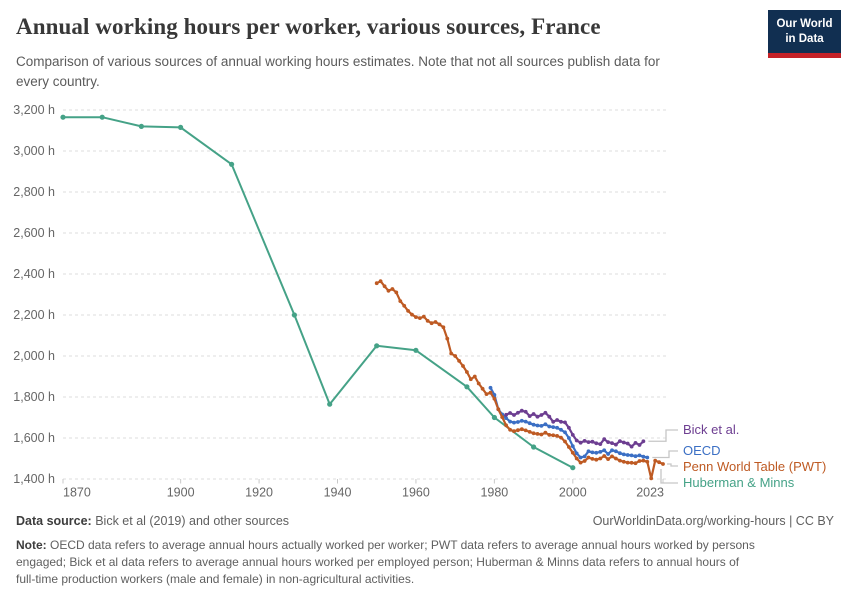 The height and width of the screenshot is (600, 850). Describe the element at coordinates (573, 493) in the screenshot. I see `x-tick-label: 2000` at that location.